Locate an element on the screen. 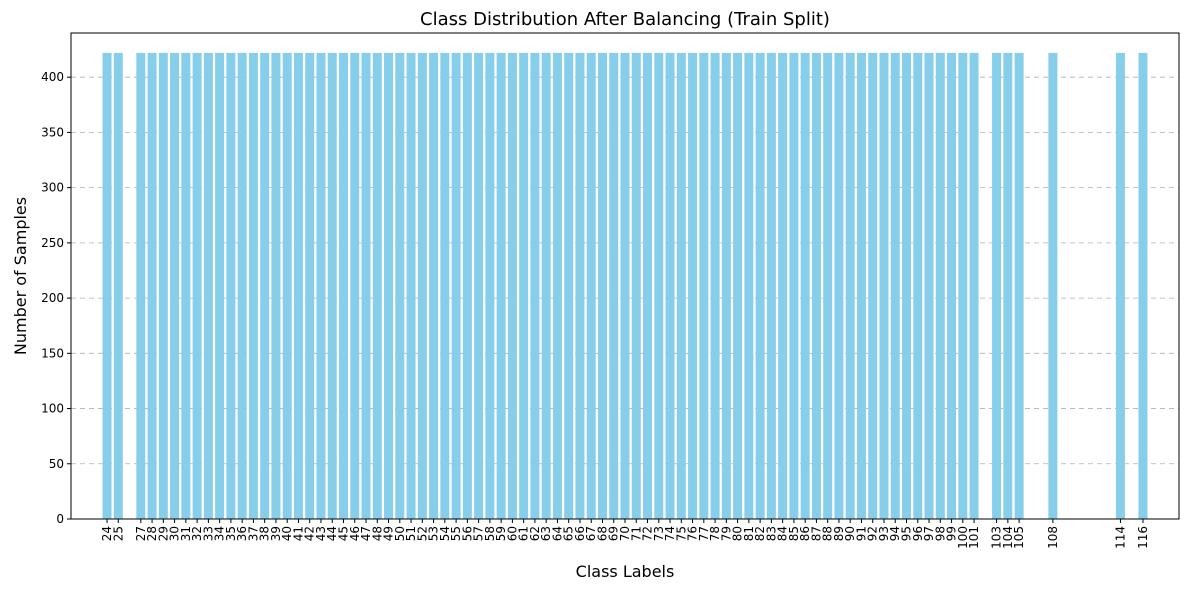 The height and width of the screenshot is (590, 1189). x-tick-label: 39 is located at coordinates (276, 533).